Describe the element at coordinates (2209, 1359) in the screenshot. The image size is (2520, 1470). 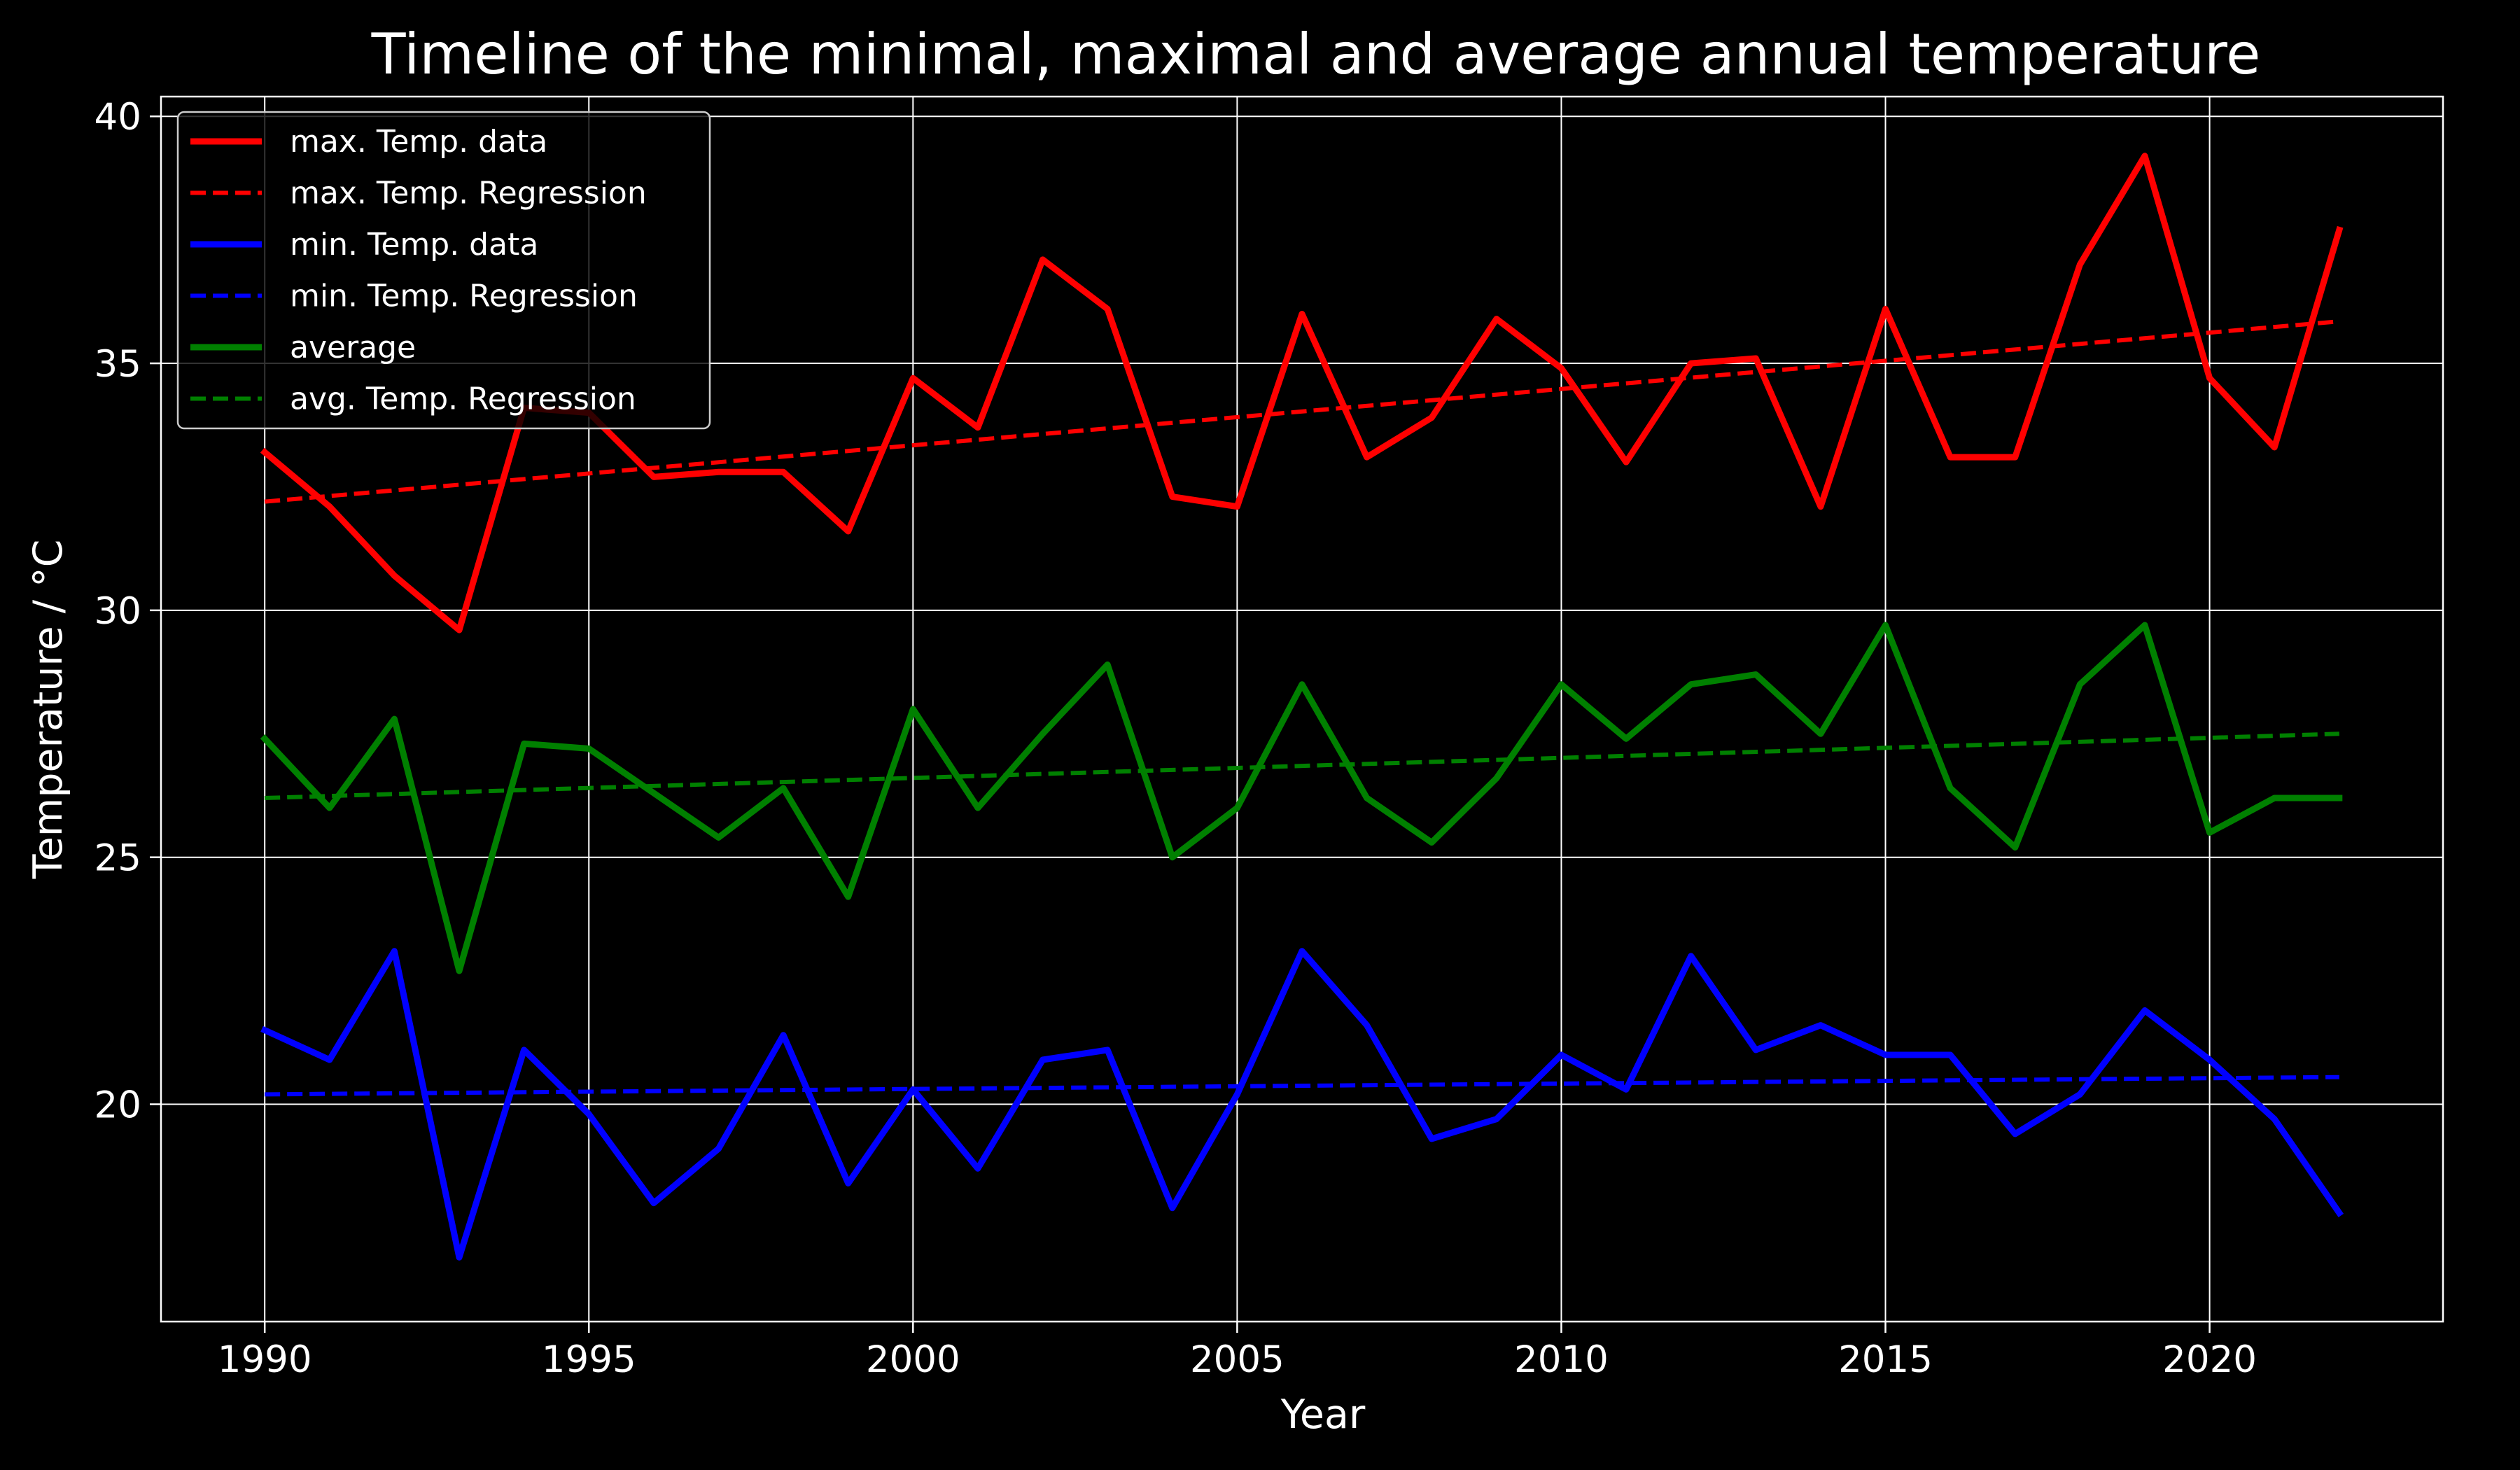
I see `x-tick-label-2020: 2020` at that location.